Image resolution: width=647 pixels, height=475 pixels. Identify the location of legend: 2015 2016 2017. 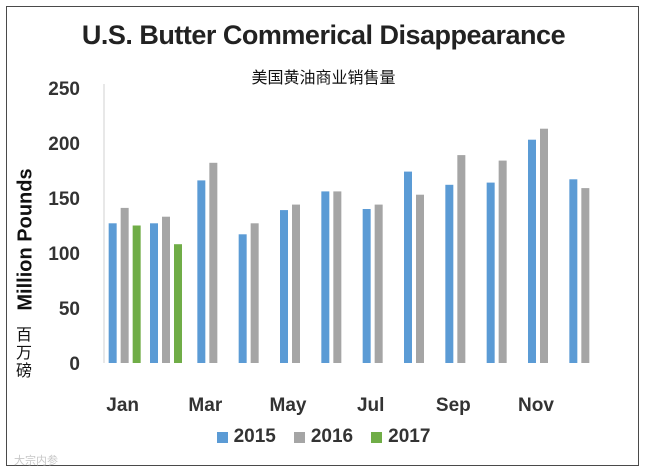
(323, 437).